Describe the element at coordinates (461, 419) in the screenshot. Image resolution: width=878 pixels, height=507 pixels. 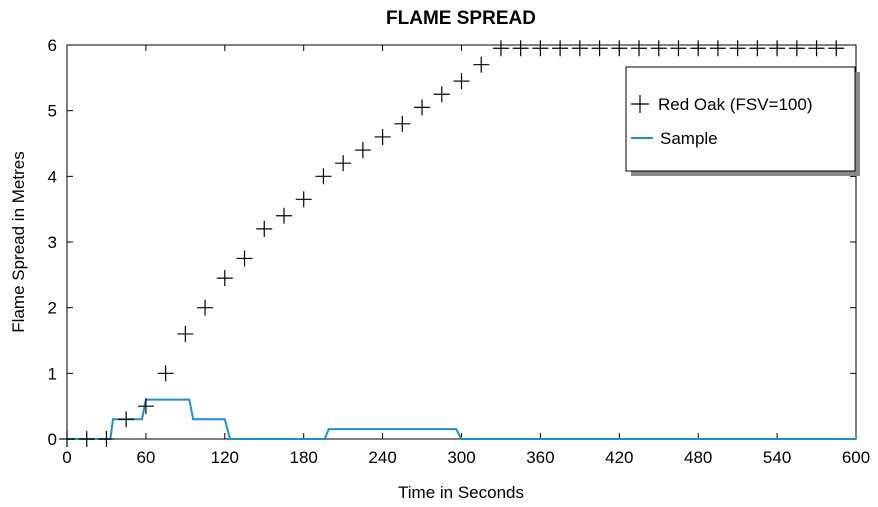
I see `series-line-sample` at that location.